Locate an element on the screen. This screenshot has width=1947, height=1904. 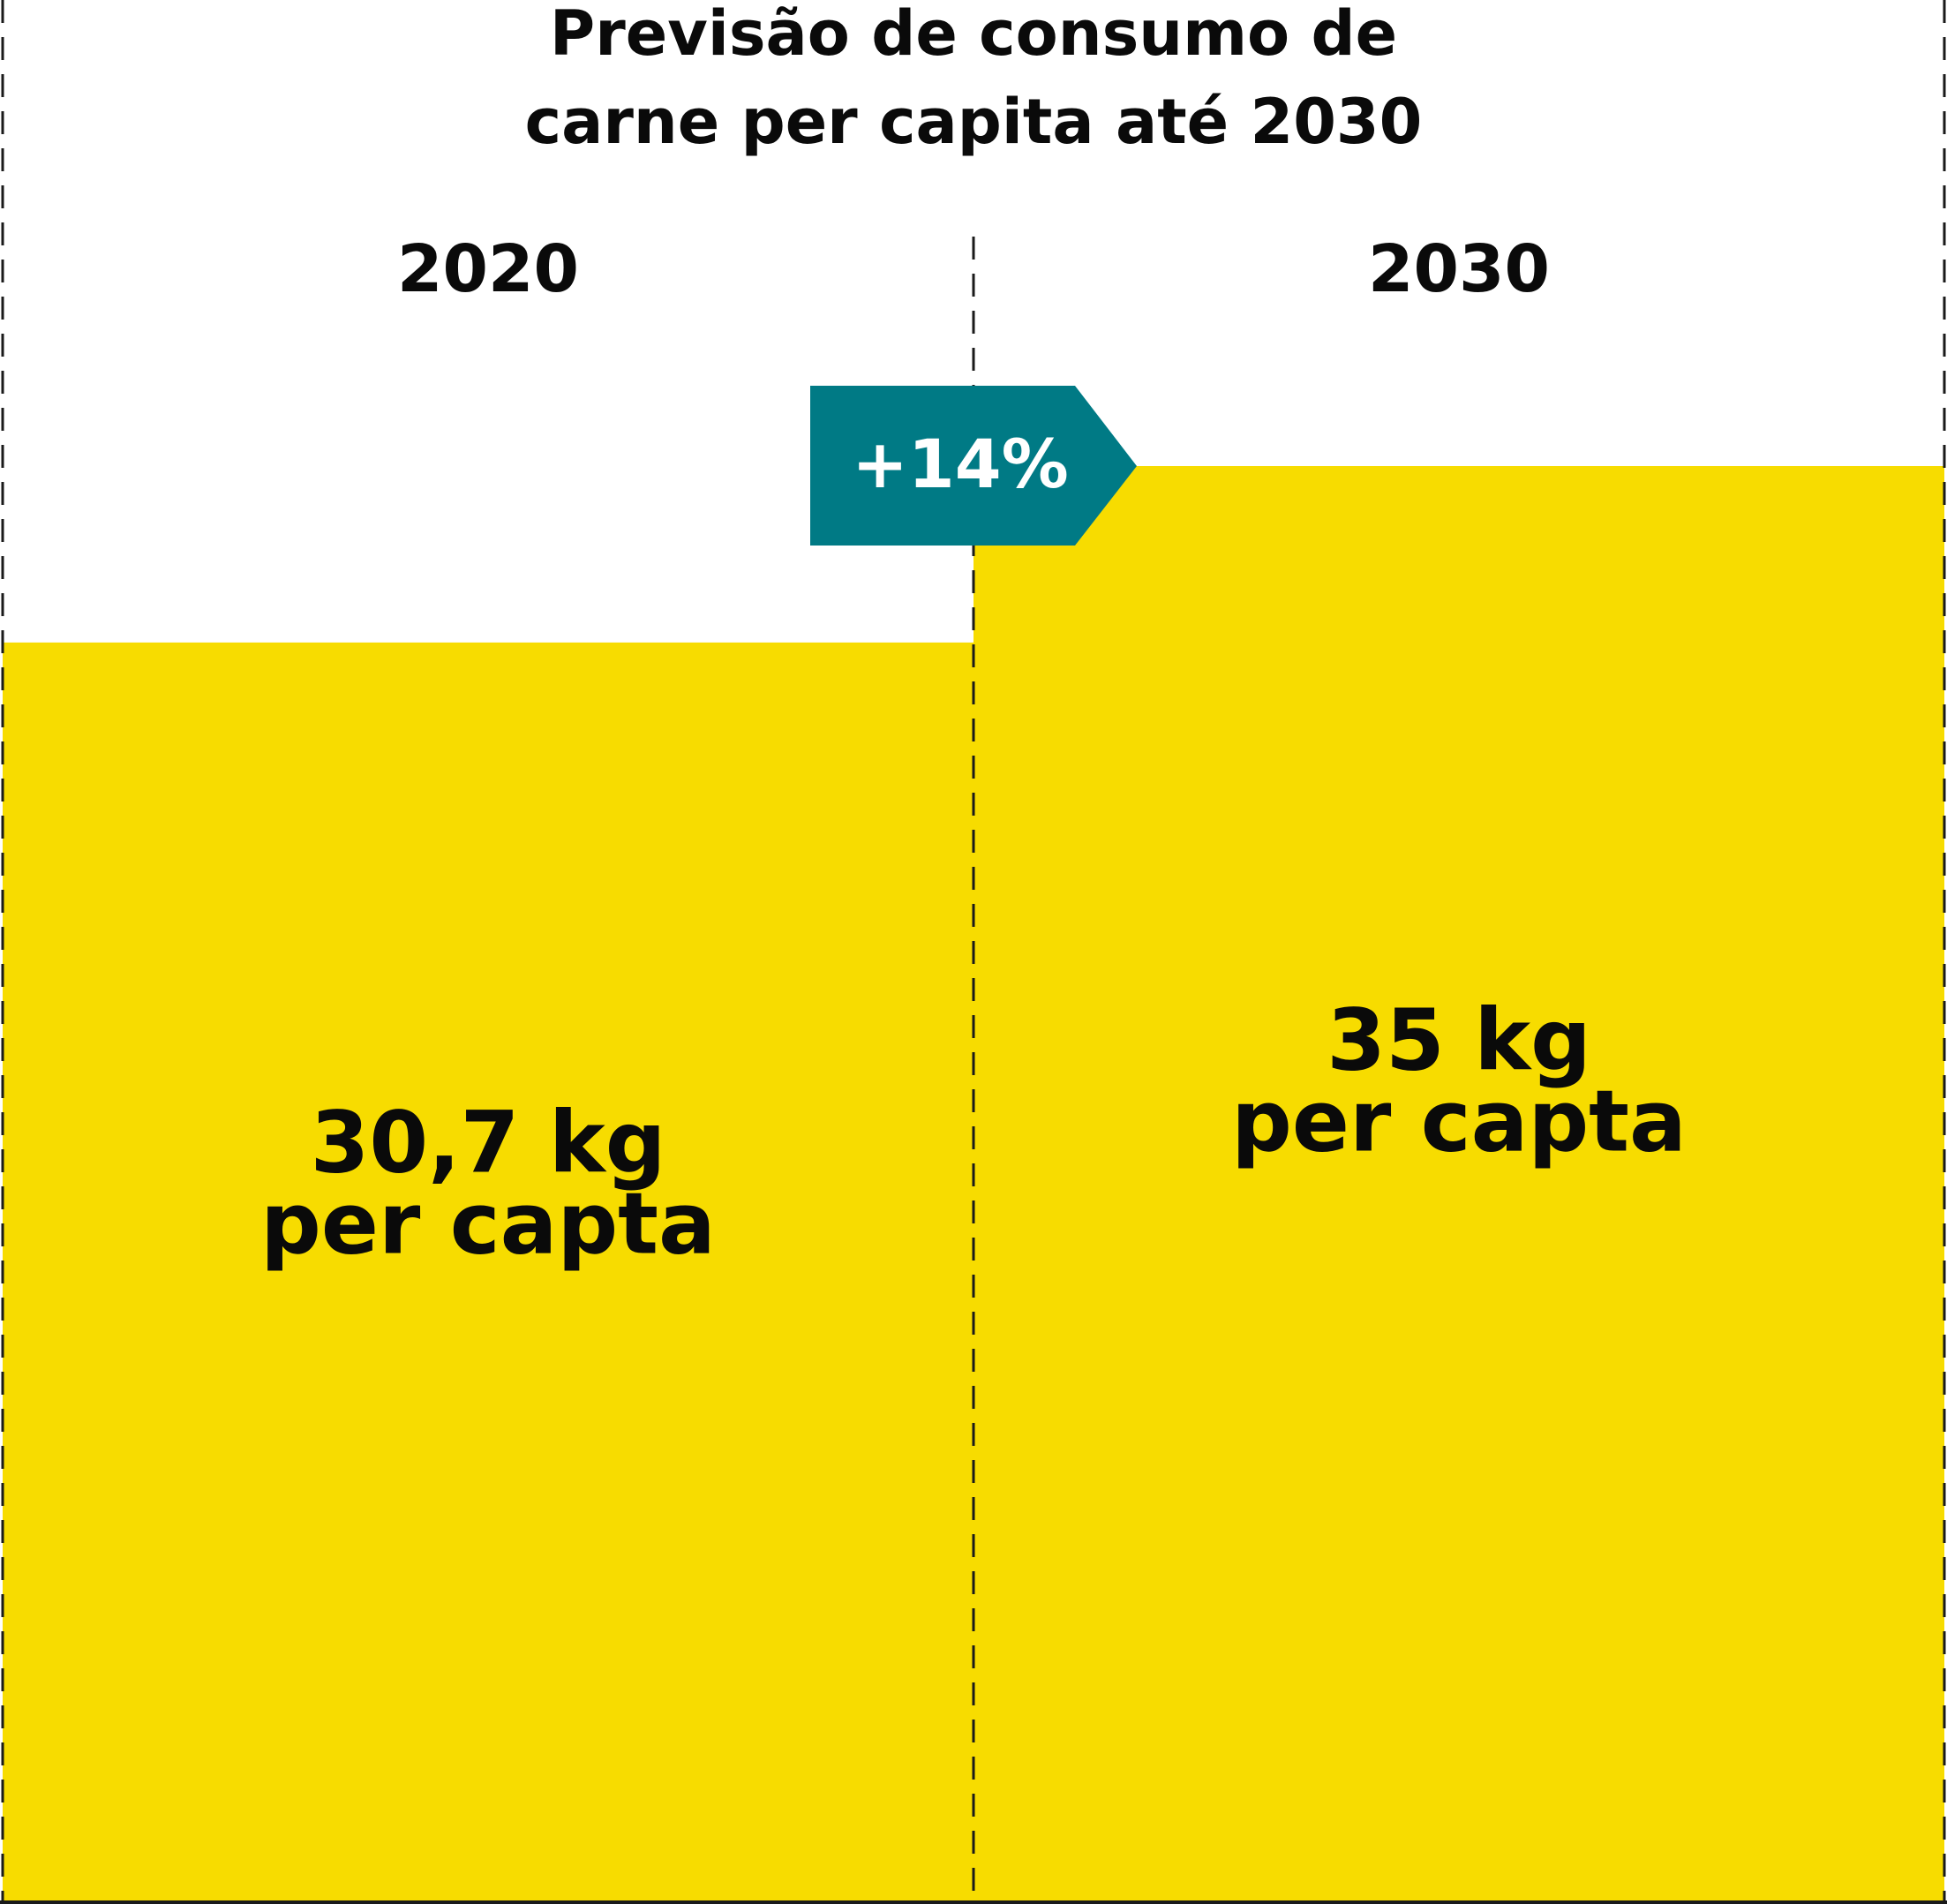
chart-title-line-2: carne per capita até 2030 is located at coordinates (974, 122).